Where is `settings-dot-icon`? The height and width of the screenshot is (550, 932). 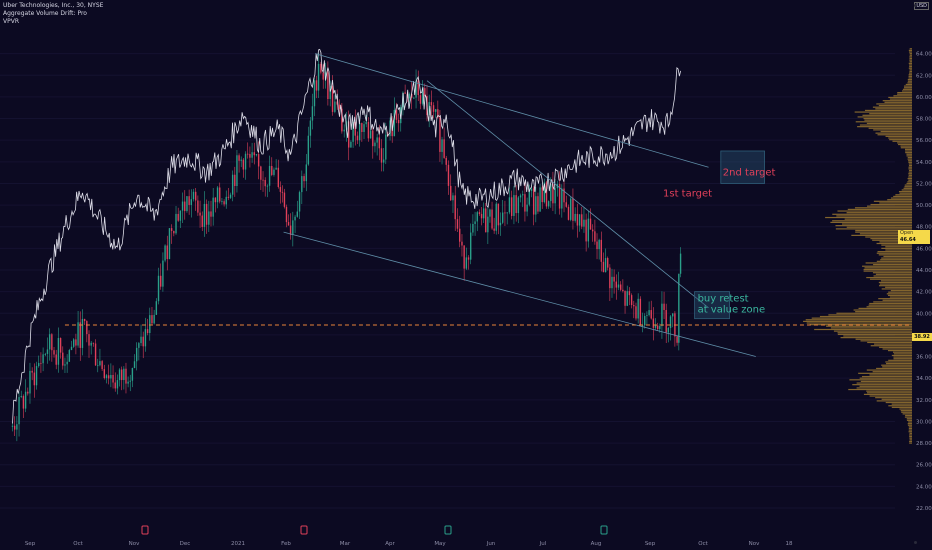
settings-dot-icon is located at coordinates (915, 5).